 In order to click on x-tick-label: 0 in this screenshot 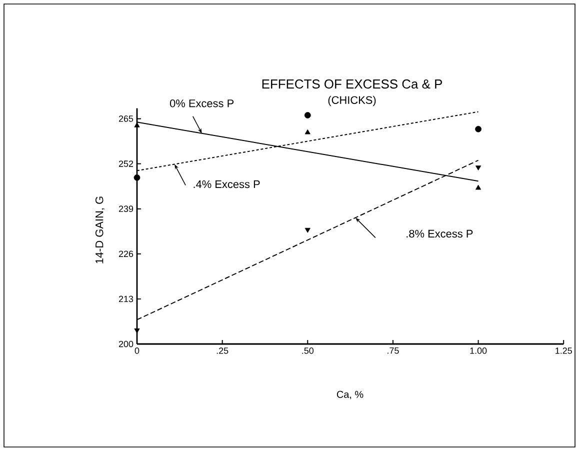, I will do `click(137, 351)`.